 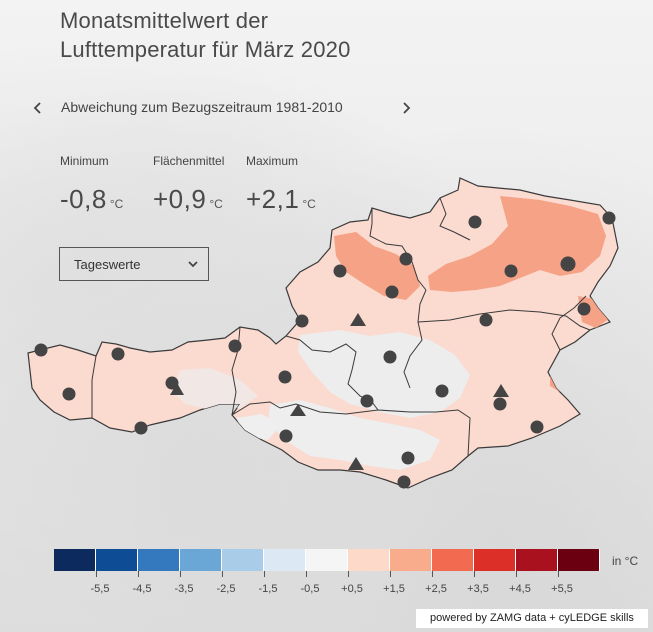 I want to click on stat-minimum-label: Minimum, so click(x=84, y=161).